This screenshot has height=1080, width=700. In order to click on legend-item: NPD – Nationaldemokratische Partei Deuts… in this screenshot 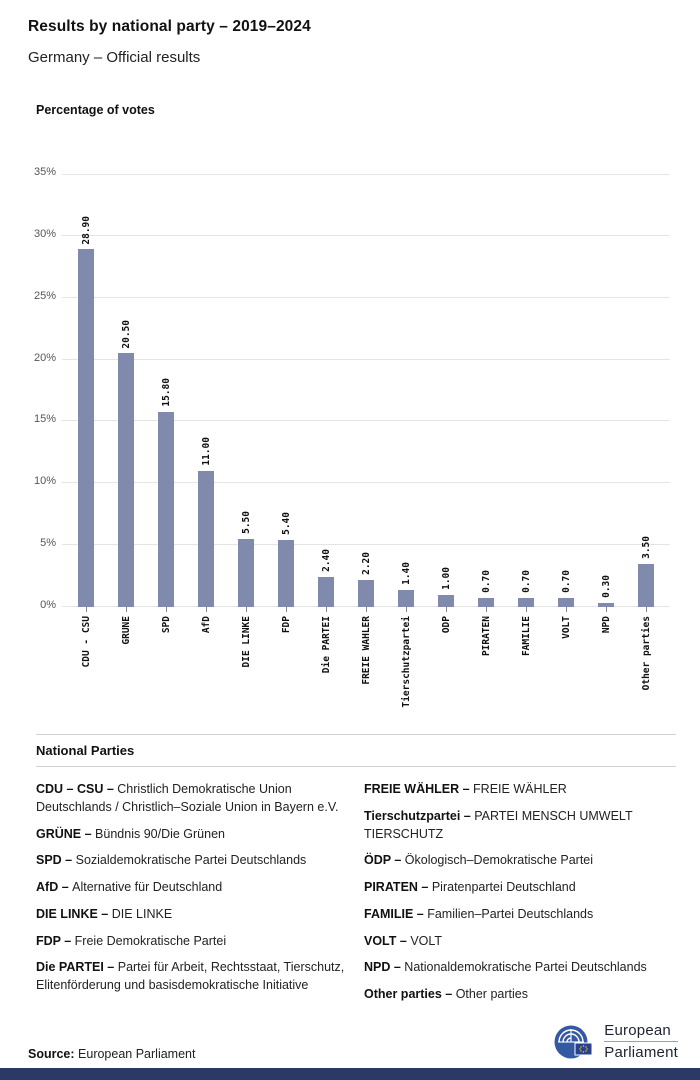, I will do `click(520, 968)`.